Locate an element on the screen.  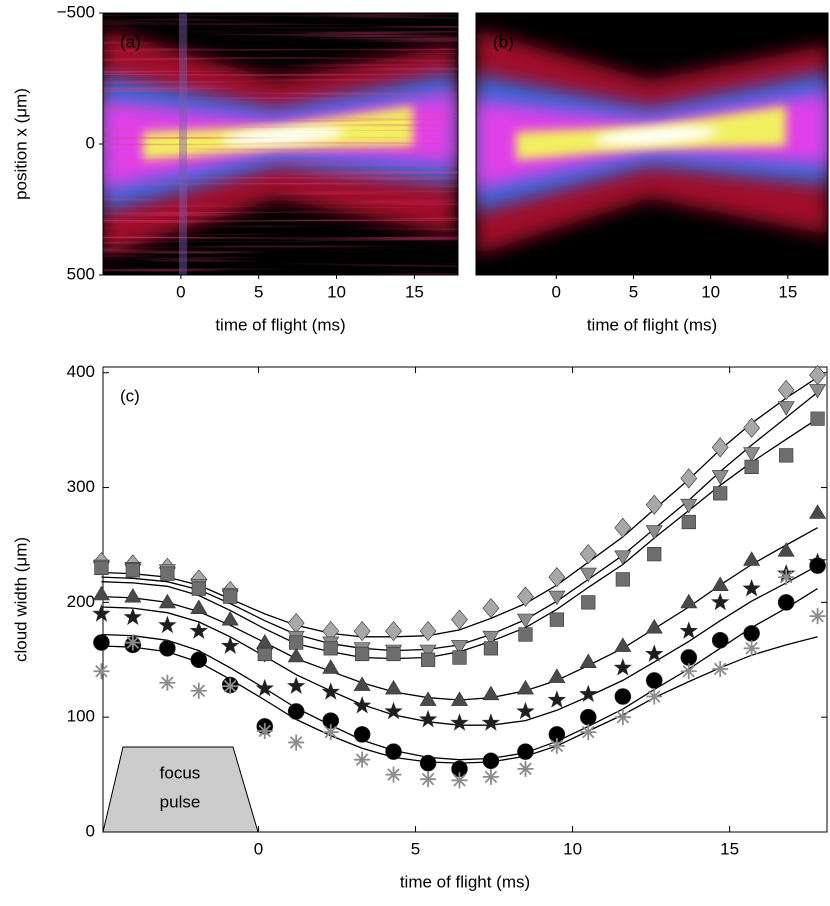
y-tick-label: 200 is located at coordinates (81, 601).